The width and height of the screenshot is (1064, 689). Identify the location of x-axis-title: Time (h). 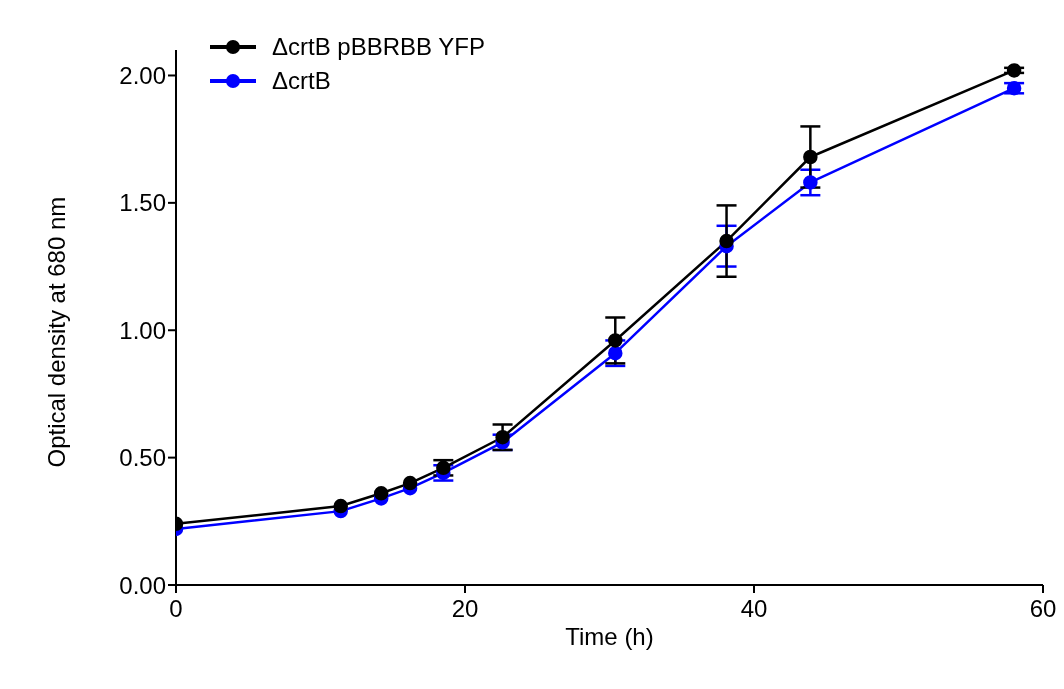
(609, 636).